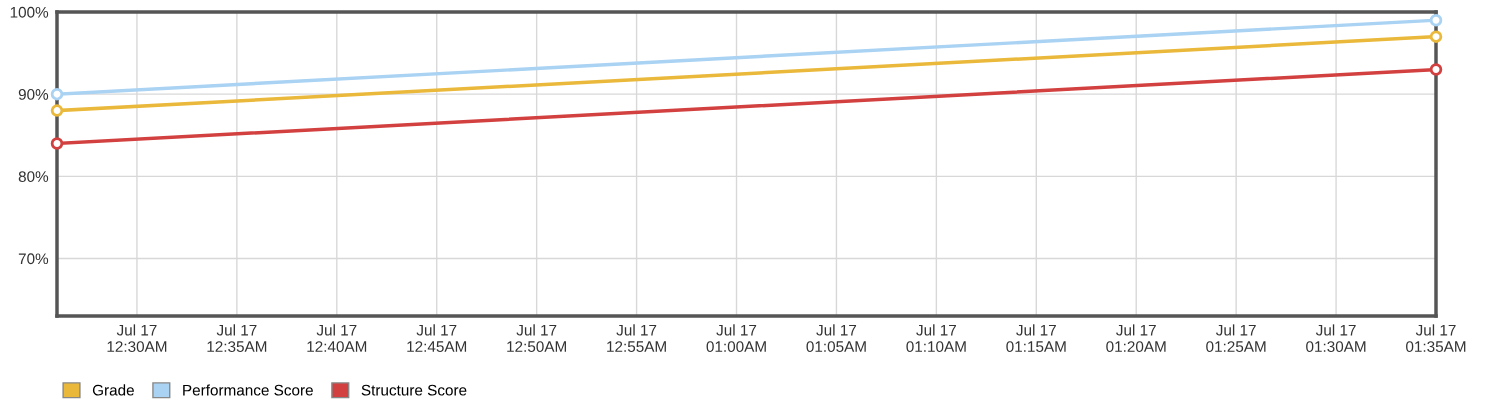 This screenshot has width=1485, height=404. Describe the element at coordinates (29, 12) in the screenshot. I see `y-tick-label: 100%` at that location.